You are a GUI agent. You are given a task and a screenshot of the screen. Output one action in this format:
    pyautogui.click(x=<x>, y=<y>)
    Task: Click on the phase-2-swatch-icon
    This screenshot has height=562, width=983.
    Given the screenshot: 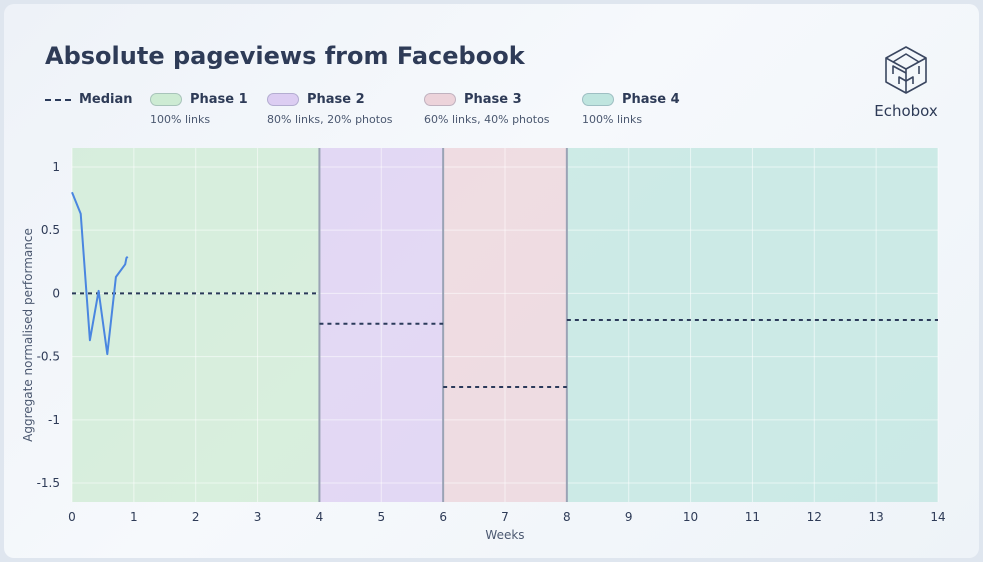 What is the action you would take?
    pyautogui.click(x=283, y=99)
    